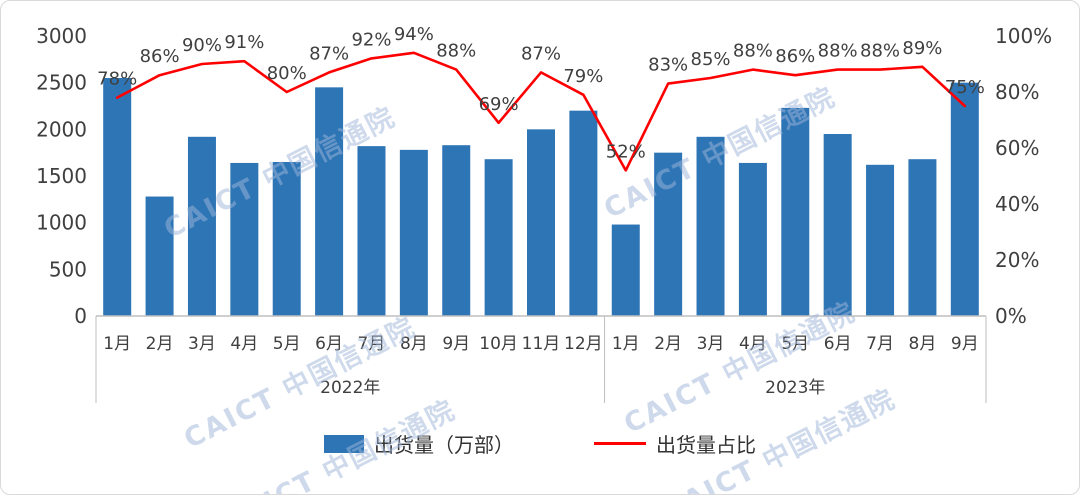 This screenshot has width=1080, height=495. What do you see at coordinates (706, 445) in the screenshot?
I see `legend-label-share: 出货量占比` at bounding box center [706, 445].